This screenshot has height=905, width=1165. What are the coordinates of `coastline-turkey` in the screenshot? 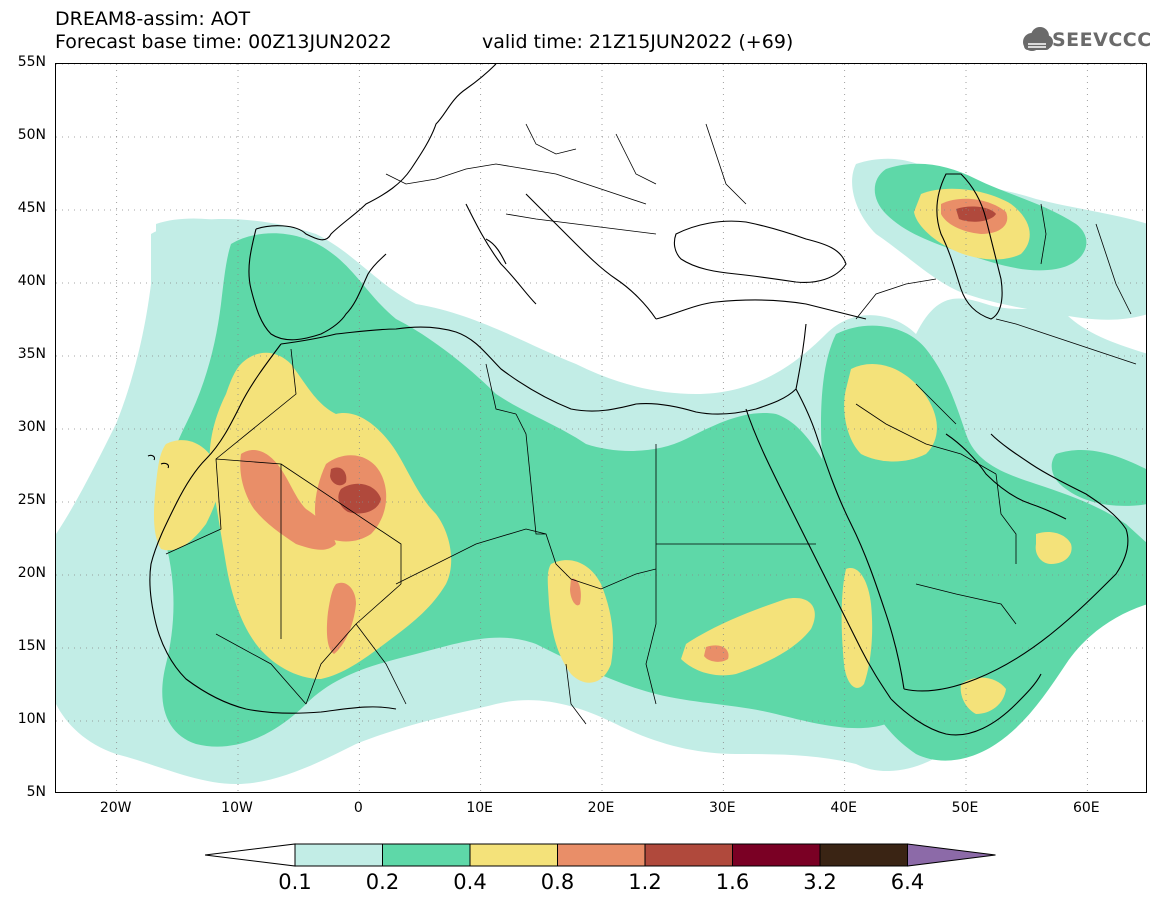 It's located at (761, 309).